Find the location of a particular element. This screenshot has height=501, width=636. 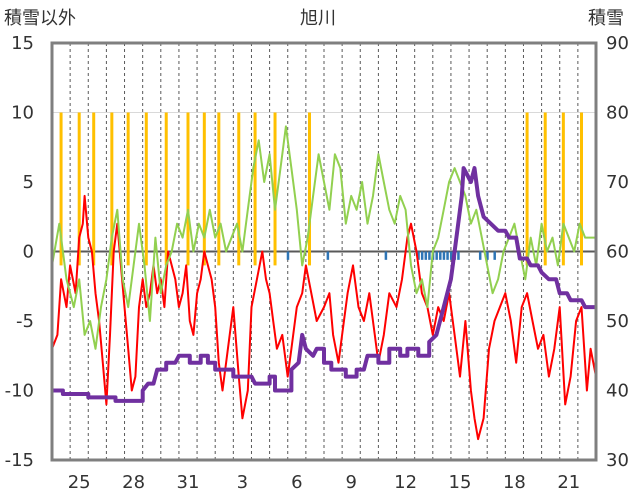

right-tick-label: 30 is located at coordinates (617, 460).